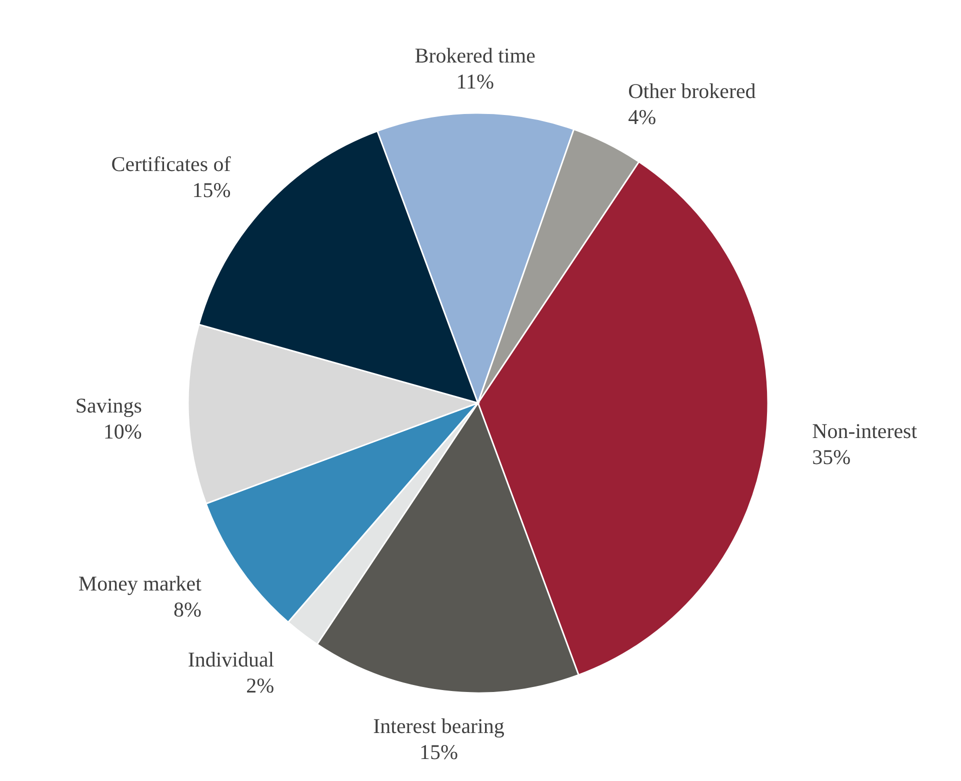  What do you see at coordinates (642, 116) in the screenshot?
I see `data-label: 4%` at bounding box center [642, 116].